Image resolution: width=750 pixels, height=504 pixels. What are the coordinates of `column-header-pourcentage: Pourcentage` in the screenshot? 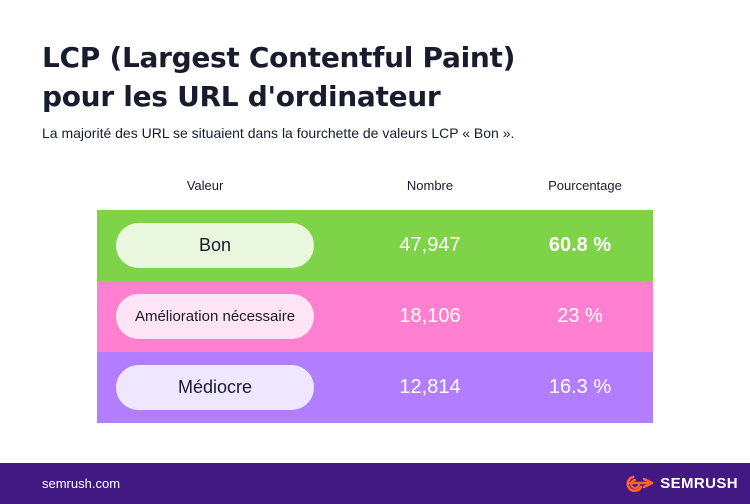 It's located at (585, 185).